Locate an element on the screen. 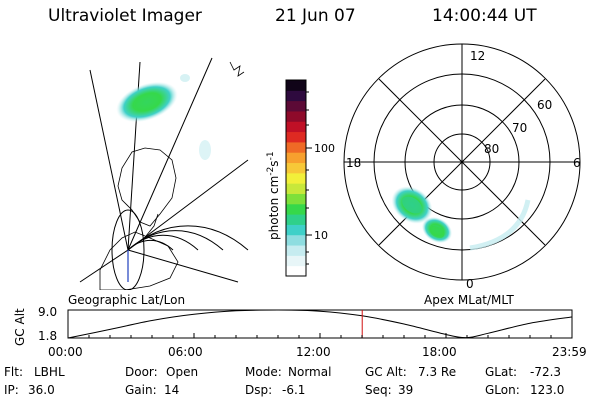 The image size is (600, 400). dsp-value: -6.1 is located at coordinates (293, 390).